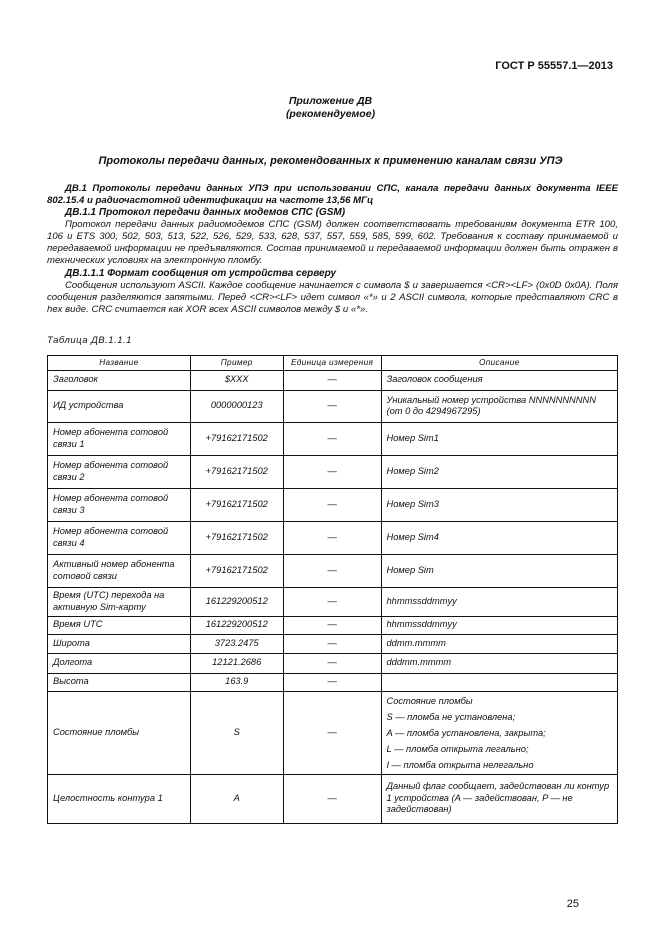 The height and width of the screenshot is (935, 661). What do you see at coordinates (499, 363) in the screenshot?
I see `column-header: Описание` at bounding box center [499, 363].